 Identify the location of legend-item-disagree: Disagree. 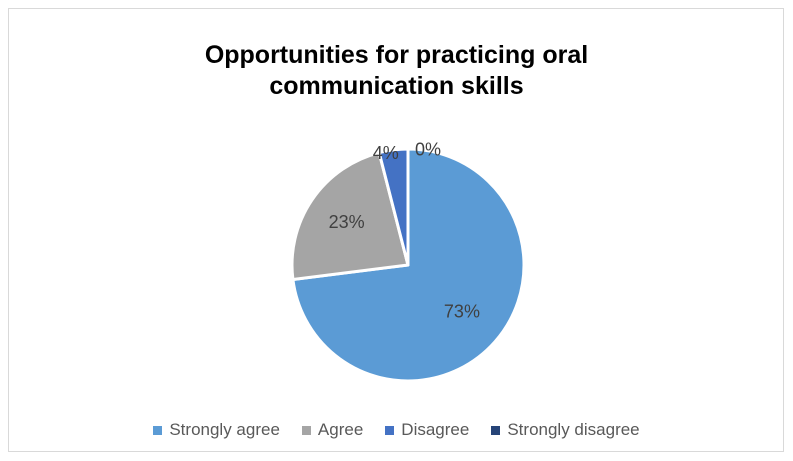
(427, 430).